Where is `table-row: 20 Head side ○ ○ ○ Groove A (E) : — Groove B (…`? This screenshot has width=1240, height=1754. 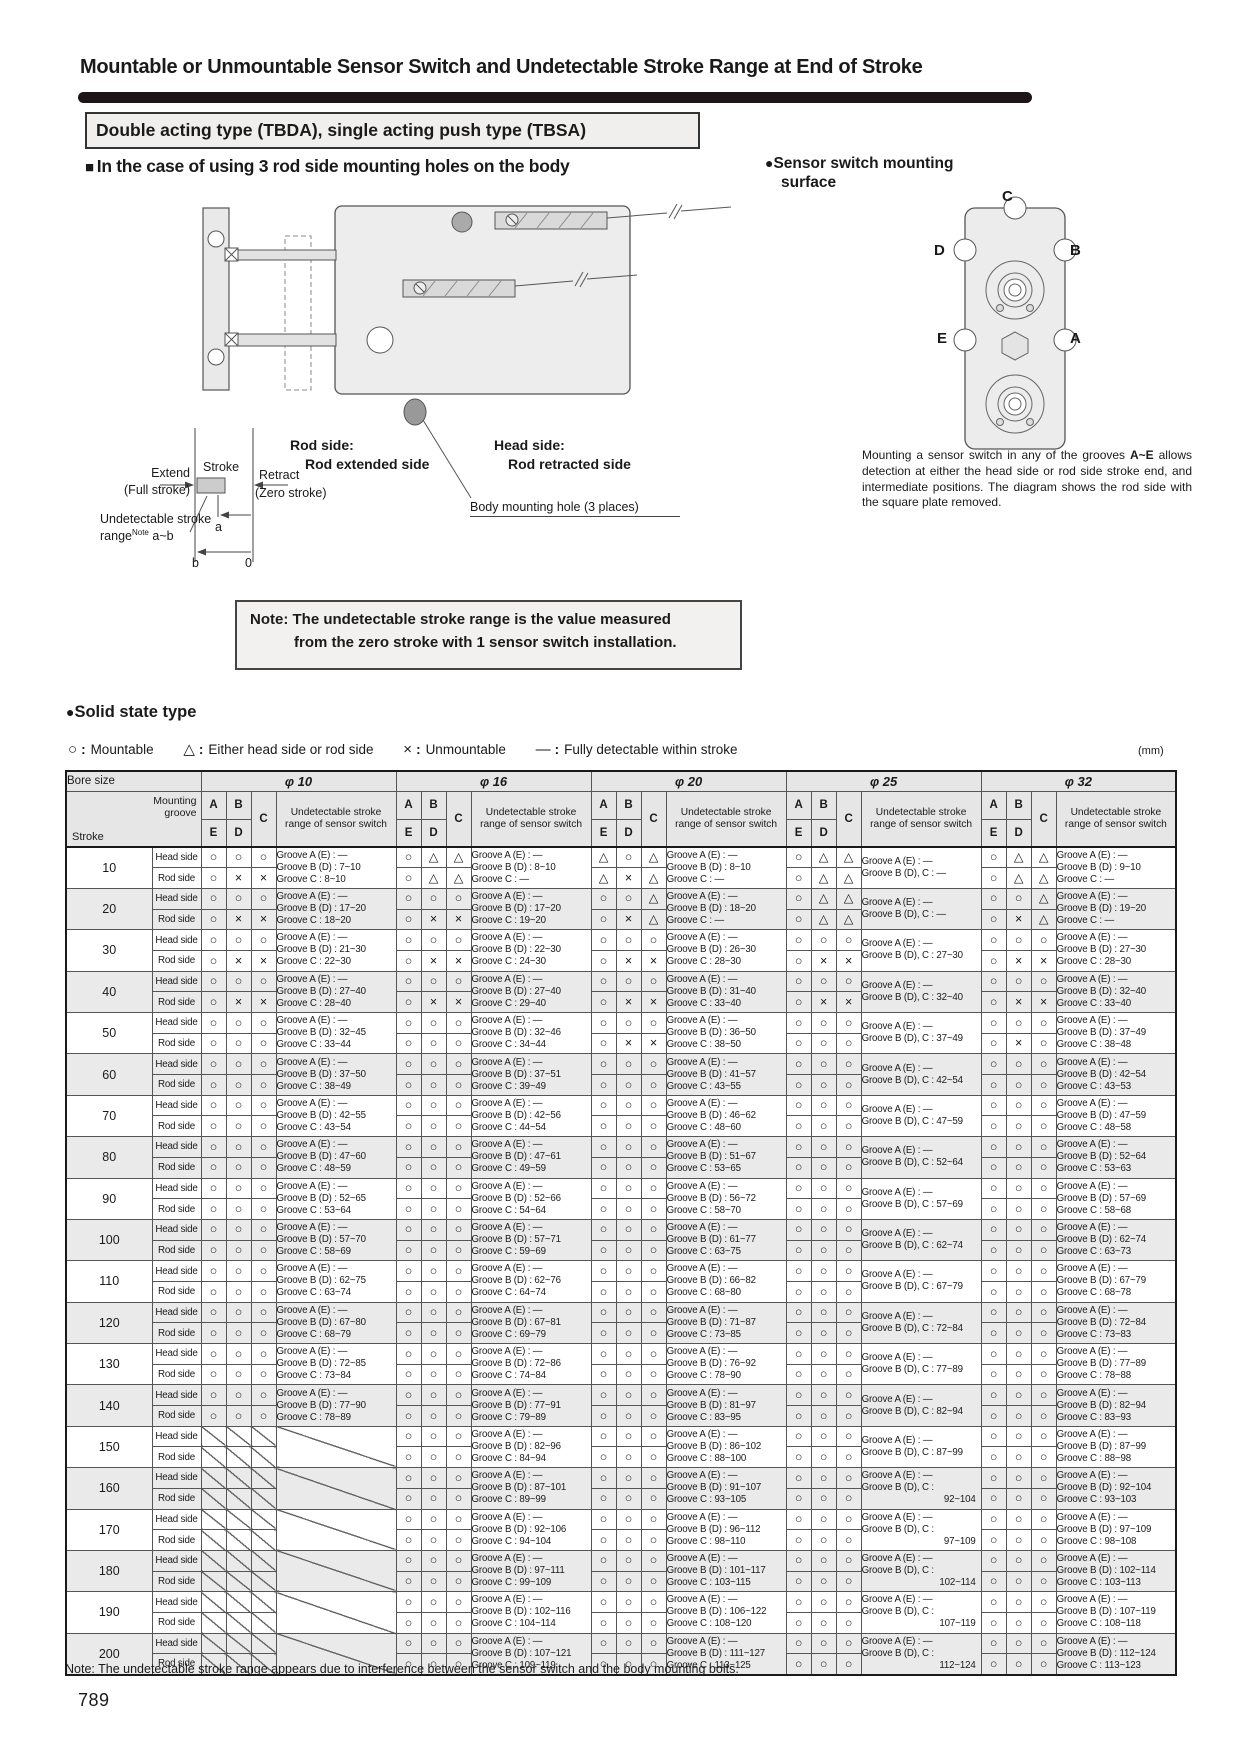
table-row: 20 Head side ○ ○ ○ Groove A (E) : — Groove B (… is located at coordinates (621, 909).